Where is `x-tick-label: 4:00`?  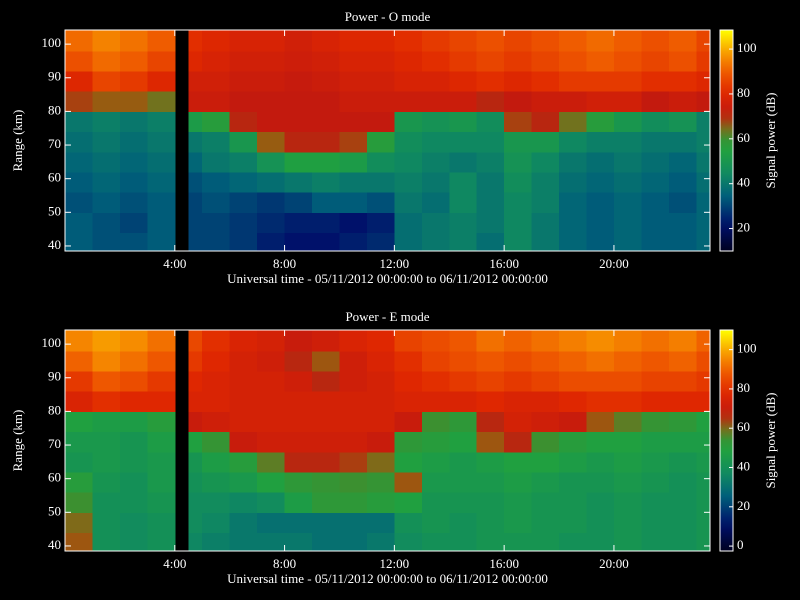
x-tick-label: 4:00 is located at coordinates (174, 563).